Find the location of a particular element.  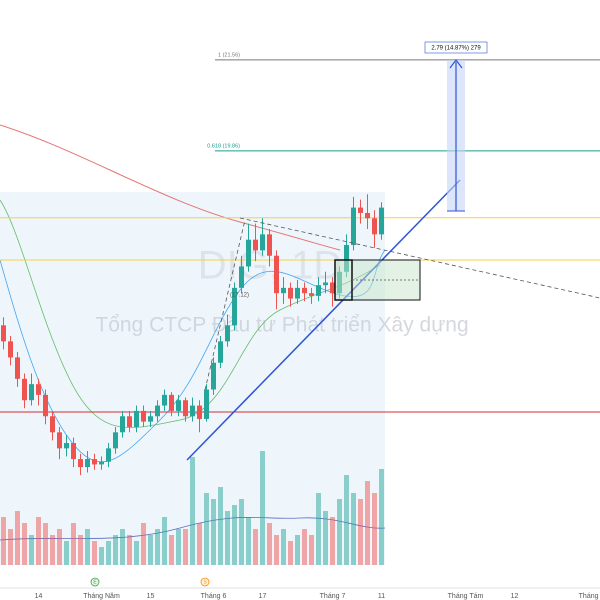

x-tick-label: Tháng 7 is located at coordinates (333, 596).